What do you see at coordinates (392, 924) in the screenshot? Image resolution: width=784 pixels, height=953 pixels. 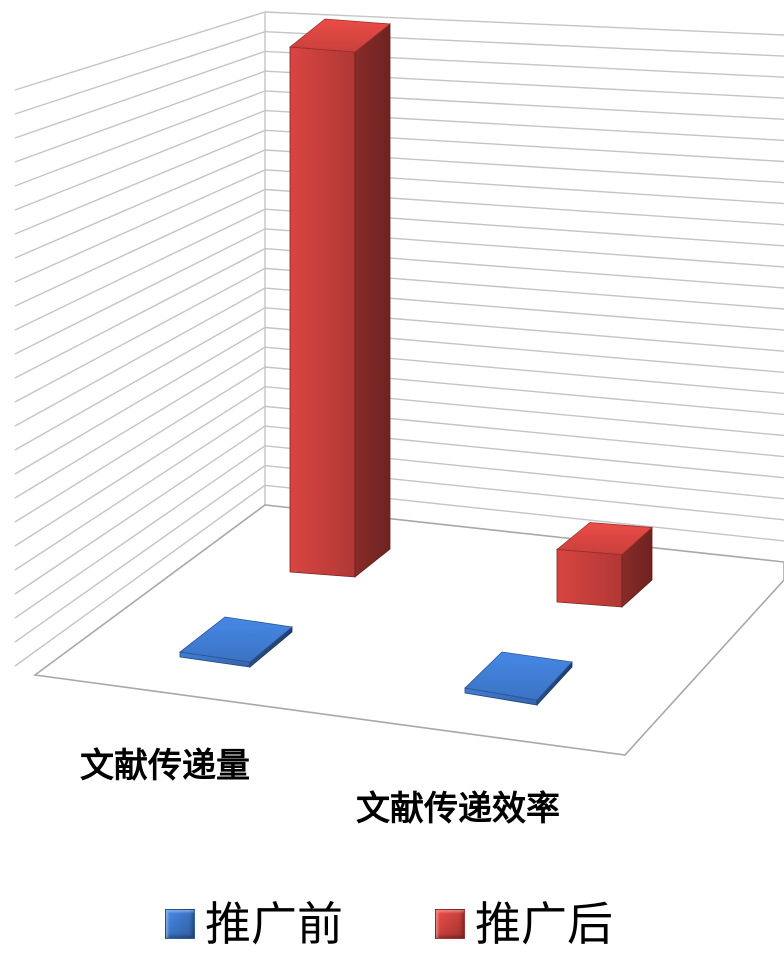 I see `legend: 推广前 推广后` at bounding box center [392, 924].